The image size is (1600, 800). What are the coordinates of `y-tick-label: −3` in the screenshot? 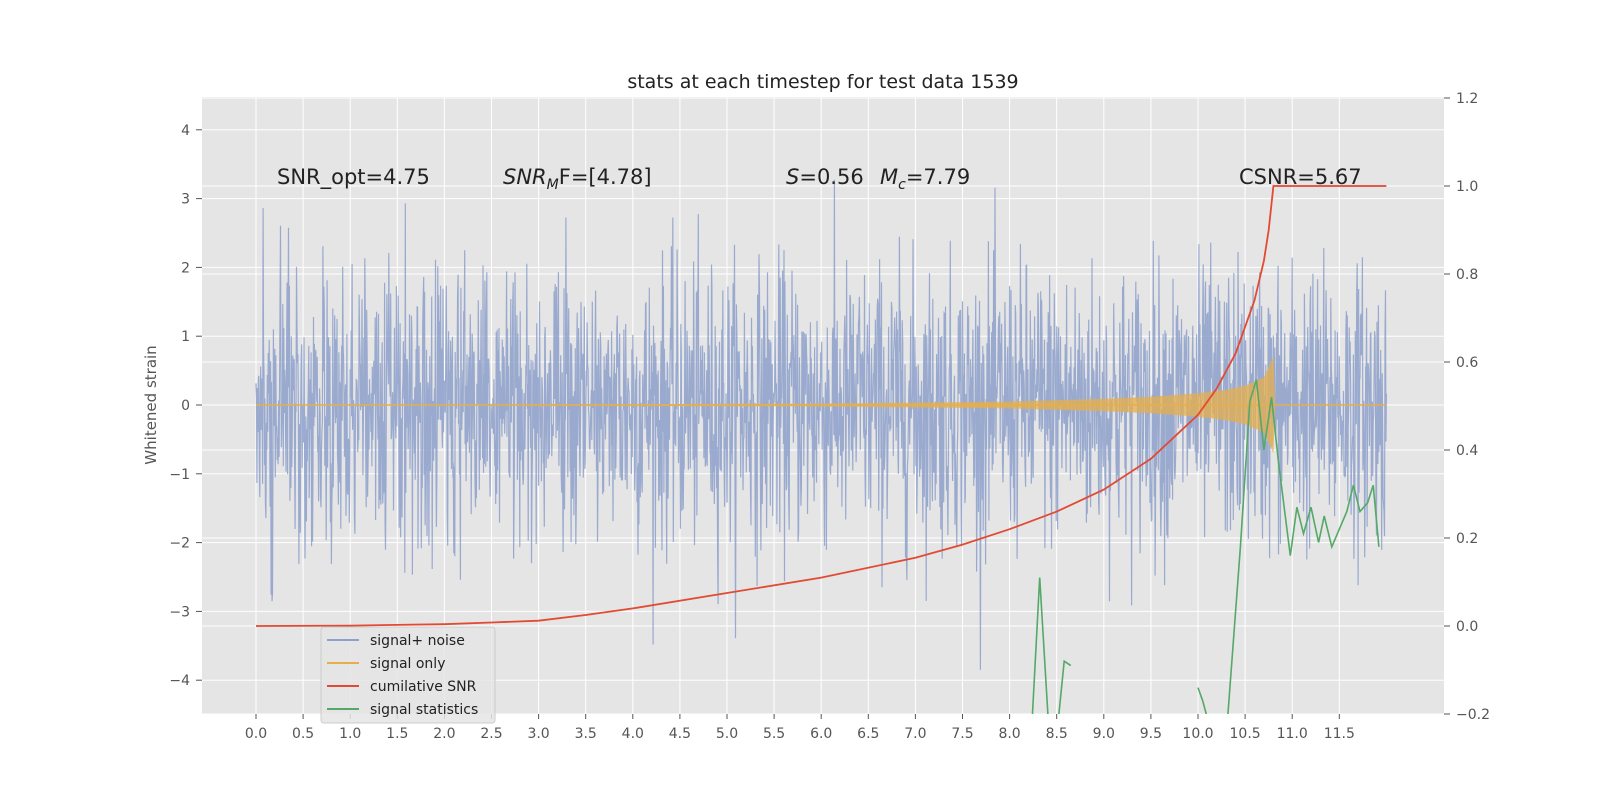 It's located at (179, 612).